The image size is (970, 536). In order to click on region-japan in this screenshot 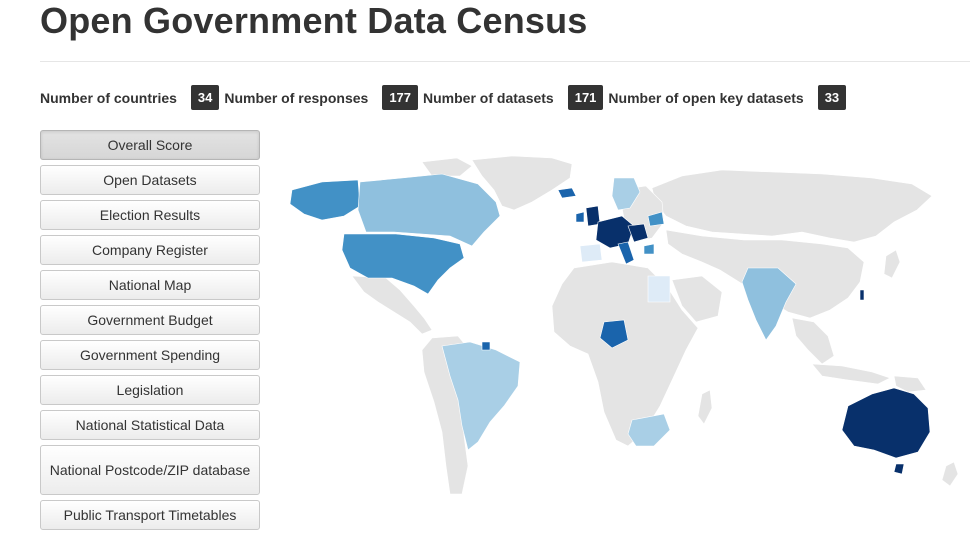, I will do `click(892, 264)`.